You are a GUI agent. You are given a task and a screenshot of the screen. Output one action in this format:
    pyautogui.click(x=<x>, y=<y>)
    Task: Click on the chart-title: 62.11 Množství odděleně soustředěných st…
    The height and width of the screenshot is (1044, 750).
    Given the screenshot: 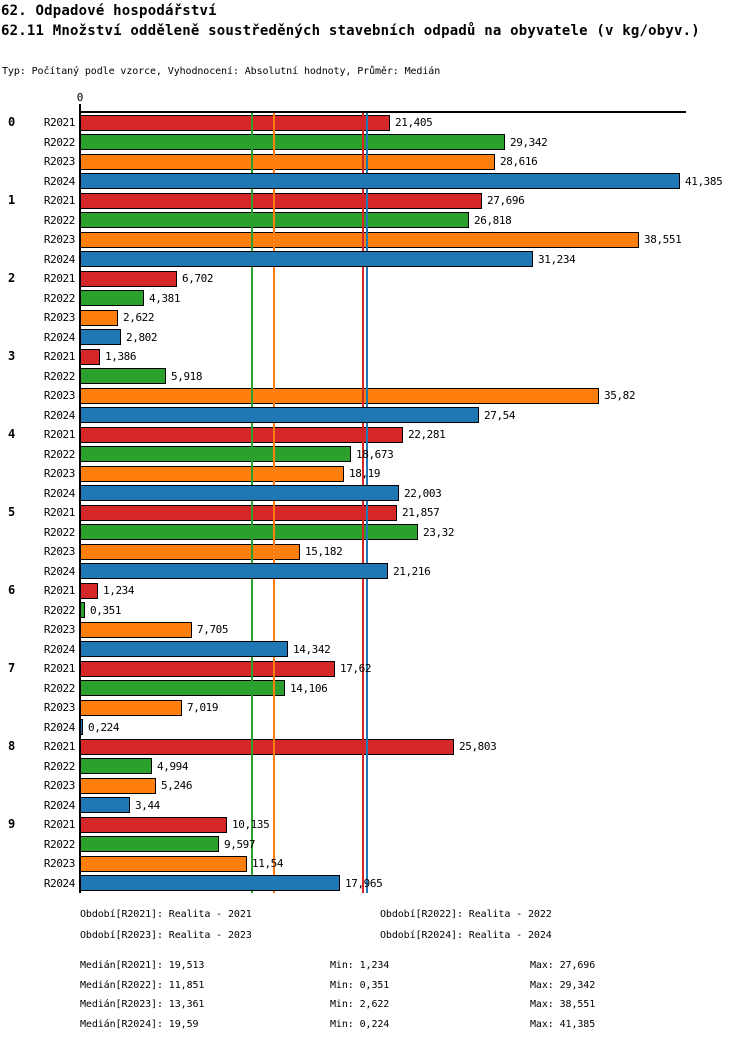 What is the action you would take?
    pyautogui.click(x=350, y=31)
    